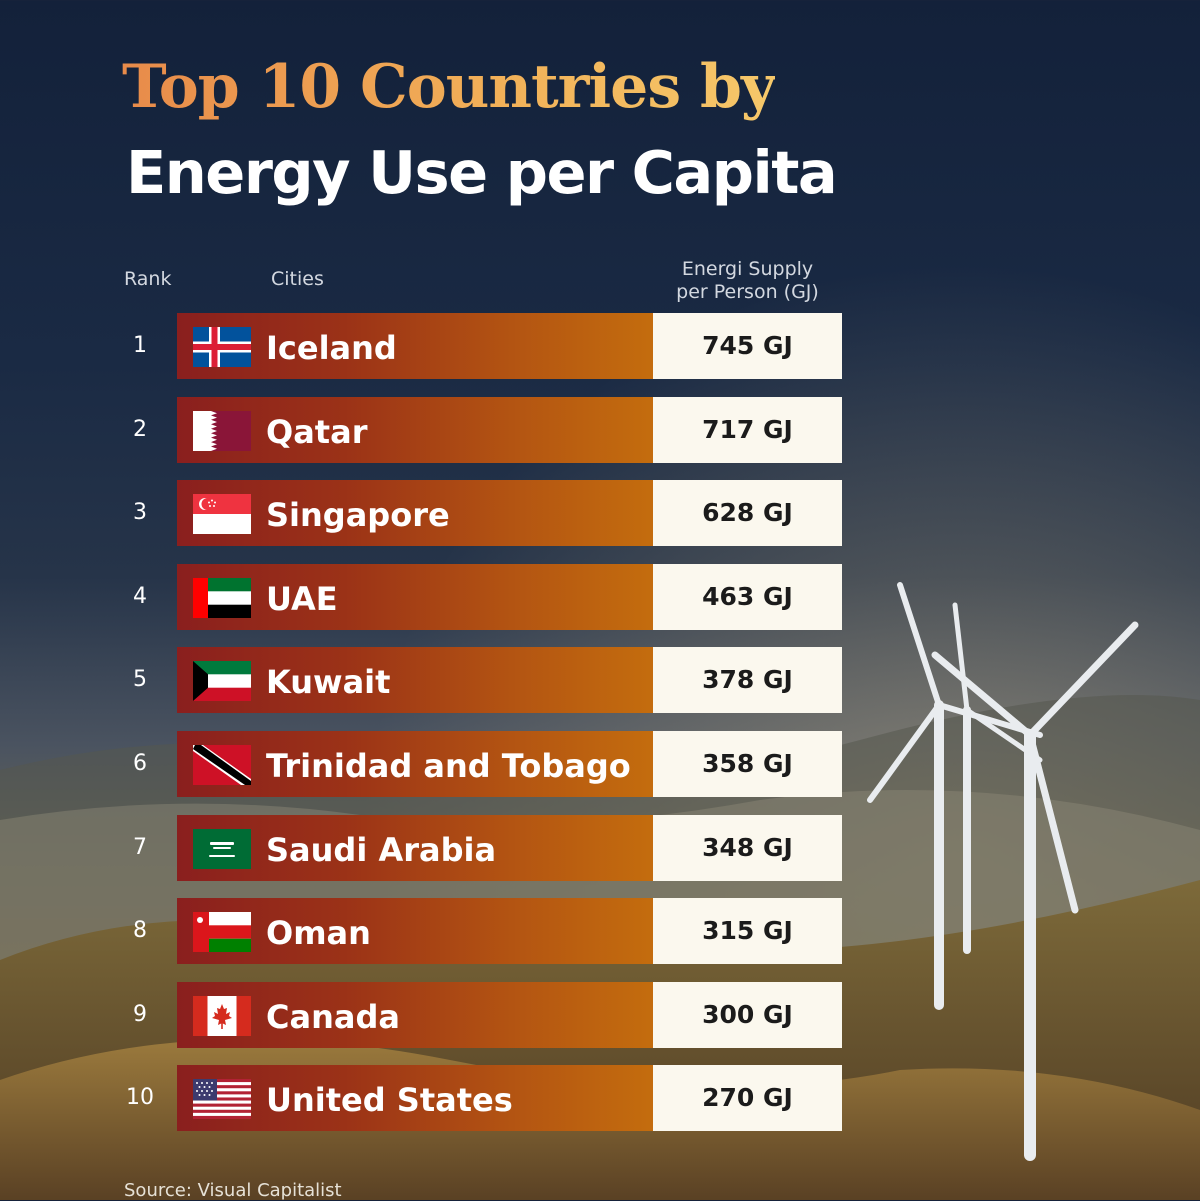  What do you see at coordinates (747, 346) in the screenshot?
I see `energy-value: 745 GJ` at bounding box center [747, 346].